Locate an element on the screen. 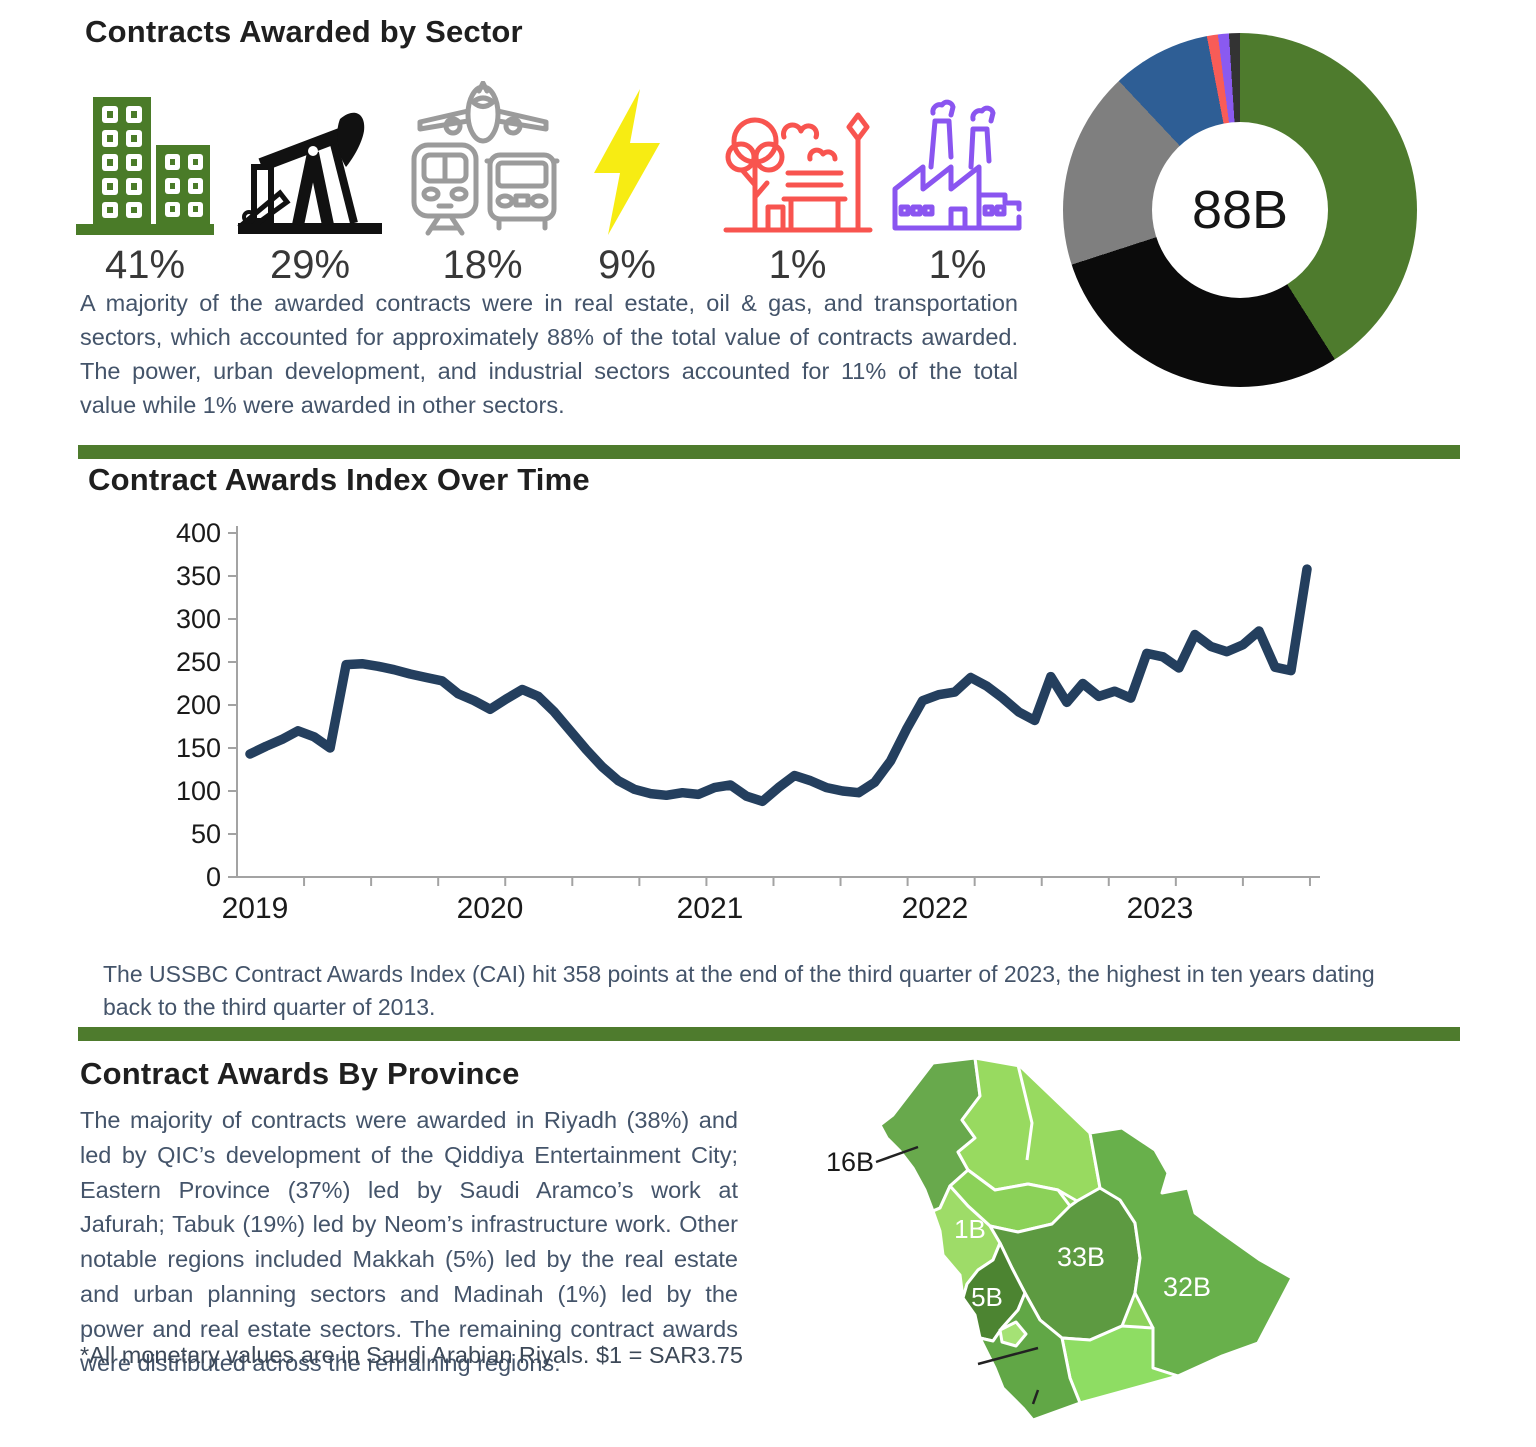 This screenshot has height=1447, width=1536. saudi-province-map: 16B 1B 33B 32B 5B is located at coordinates (1060, 1239).